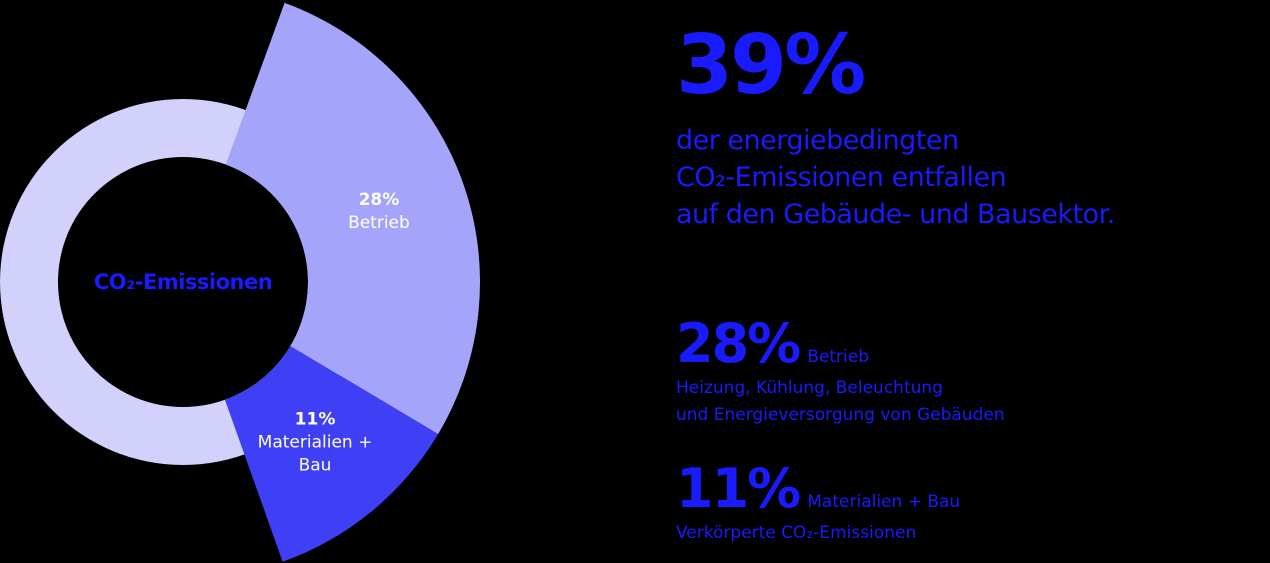 Image resolution: width=1270 pixels, height=563 pixels. I want to click on segment-name: Betrieb, so click(379, 223).